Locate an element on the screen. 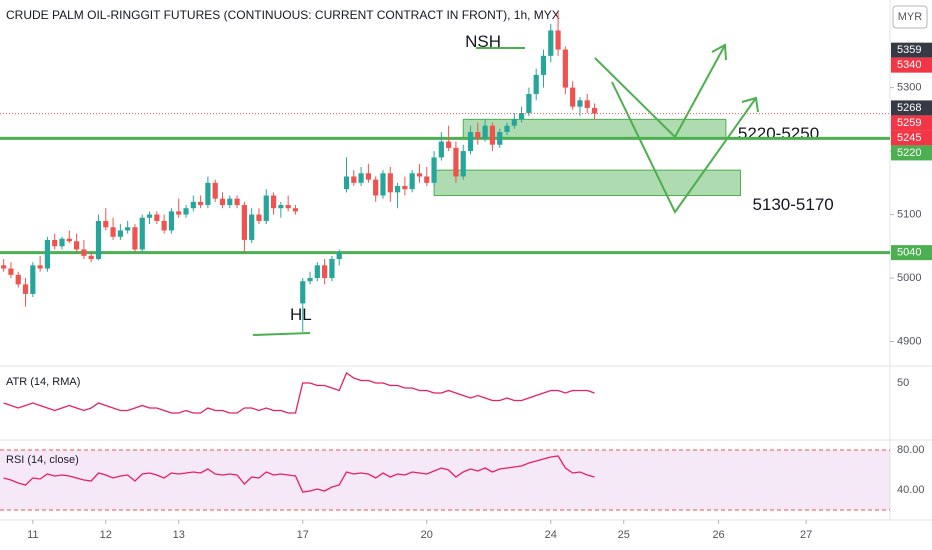  price-badge-label: 5040 is located at coordinates (909, 253).